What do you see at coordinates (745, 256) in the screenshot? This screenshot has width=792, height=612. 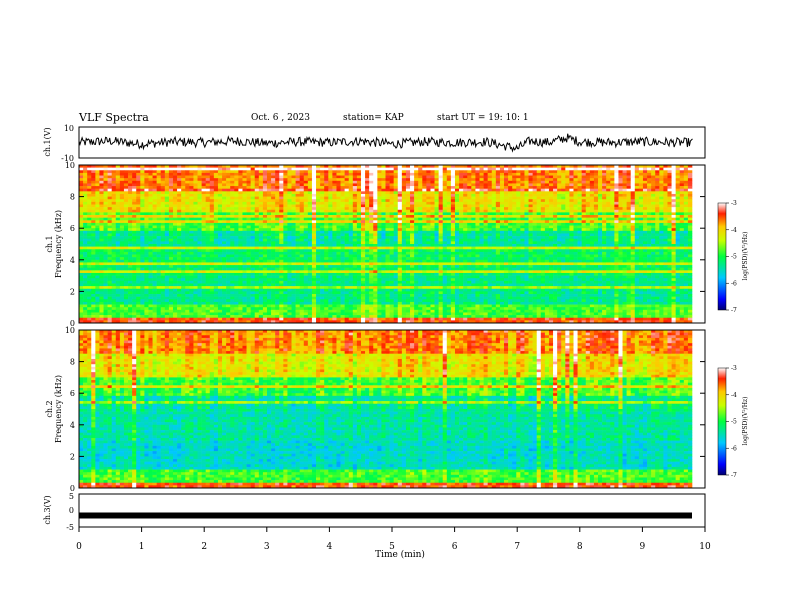 I see `ch1-colorbar-label: log(PSD)(V²/Hz)` at bounding box center [745, 256].